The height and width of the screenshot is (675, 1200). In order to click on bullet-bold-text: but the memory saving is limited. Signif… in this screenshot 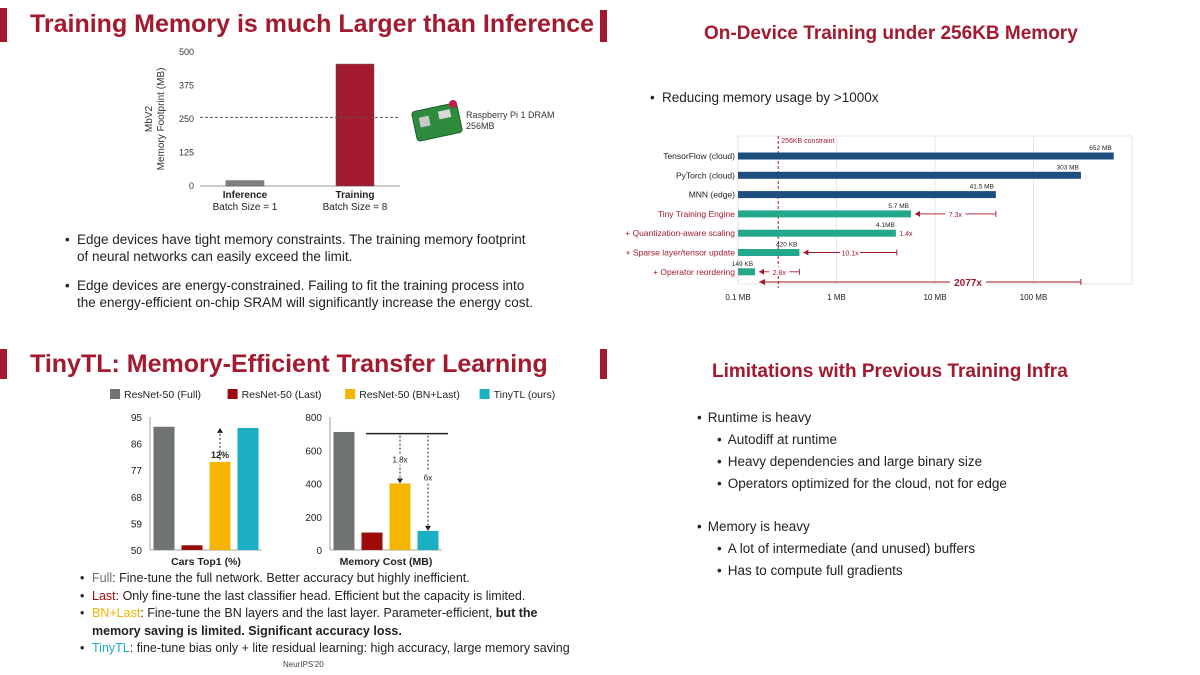, I will do `click(315, 622)`.